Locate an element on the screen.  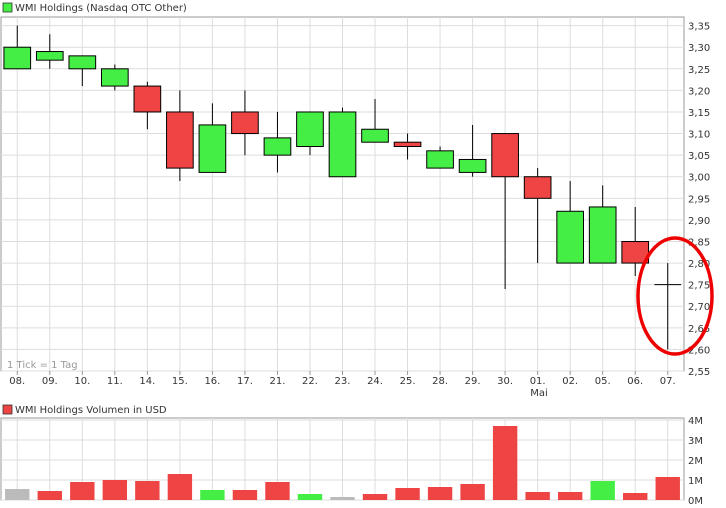
price-y-tick-label: 2,90 is located at coordinates (699, 221).